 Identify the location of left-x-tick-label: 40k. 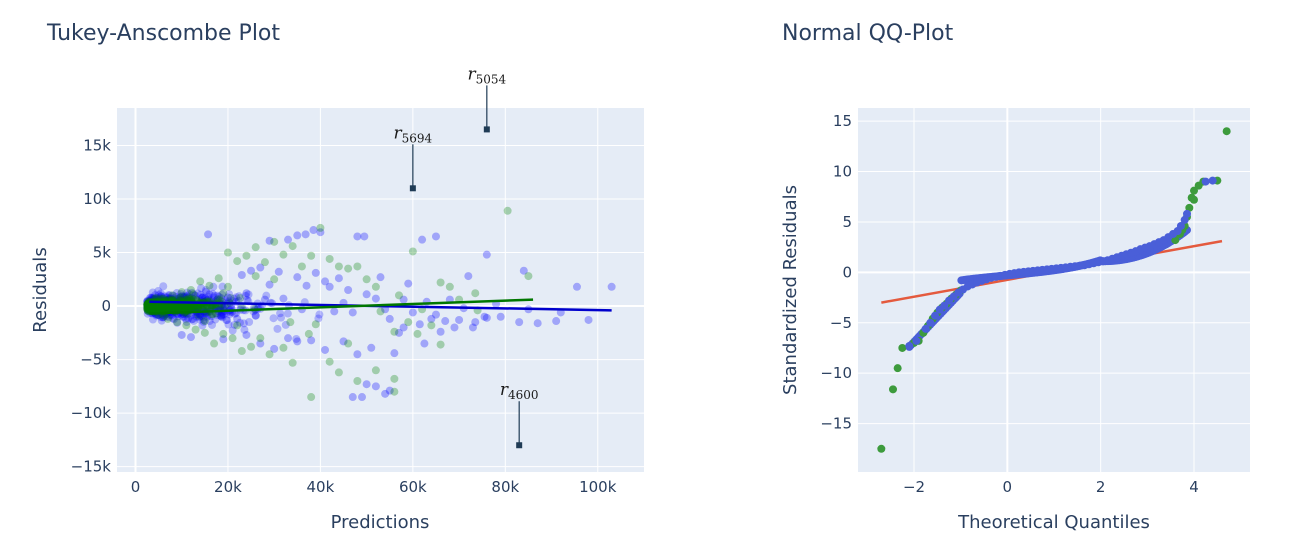
(321, 487).